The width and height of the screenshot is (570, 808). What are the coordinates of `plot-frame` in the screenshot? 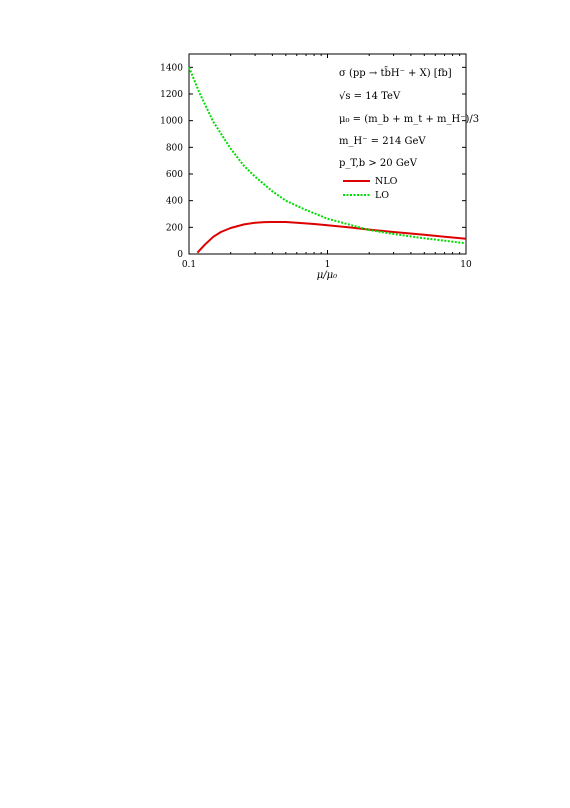 It's located at (327, 154).